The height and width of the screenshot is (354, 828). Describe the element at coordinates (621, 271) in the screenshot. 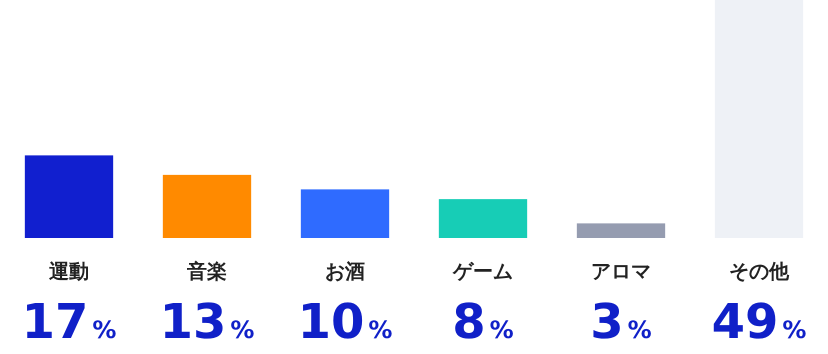

I see `x-tick-label: アロマ` at that location.